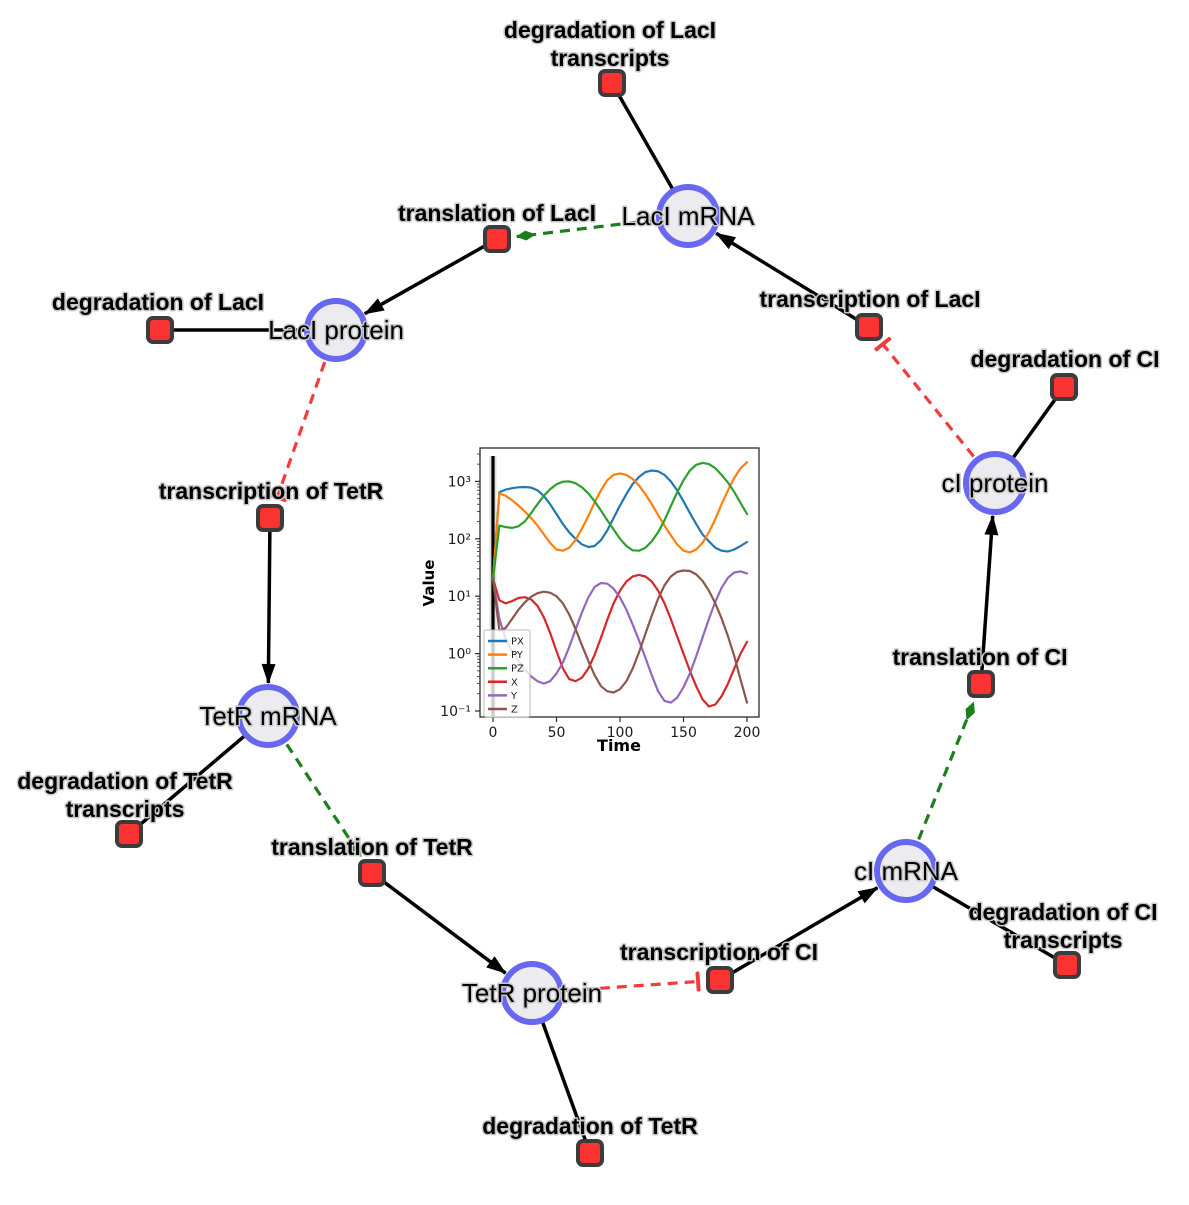 This screenshot has height=1205, width=1189. I want to click on reaction-label-deg-ci-tx: degradation of CI, so click(1062, 912).